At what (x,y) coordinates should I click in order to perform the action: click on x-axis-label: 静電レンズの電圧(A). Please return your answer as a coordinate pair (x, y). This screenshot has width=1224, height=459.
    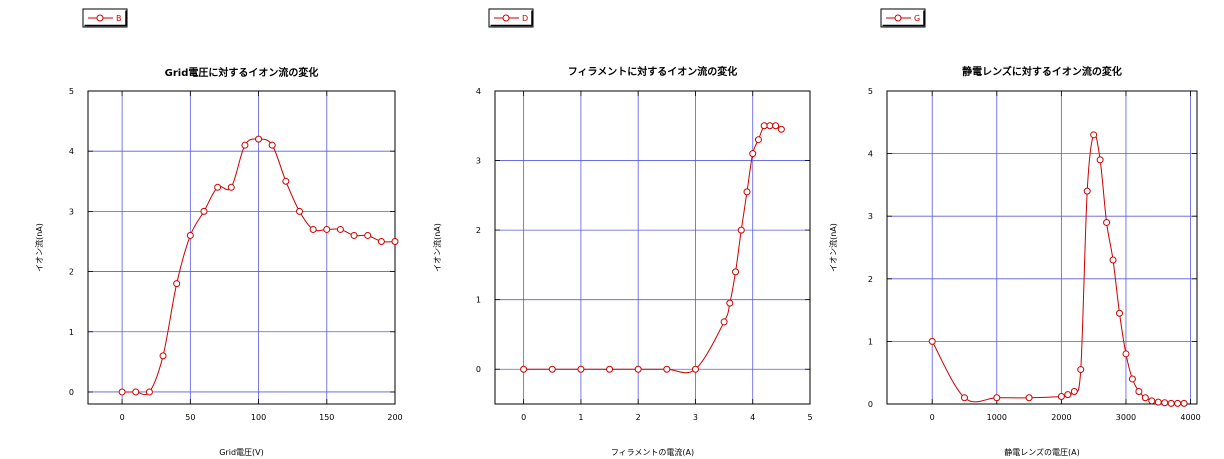
    Looking at the image, I should click on (1042, 452).